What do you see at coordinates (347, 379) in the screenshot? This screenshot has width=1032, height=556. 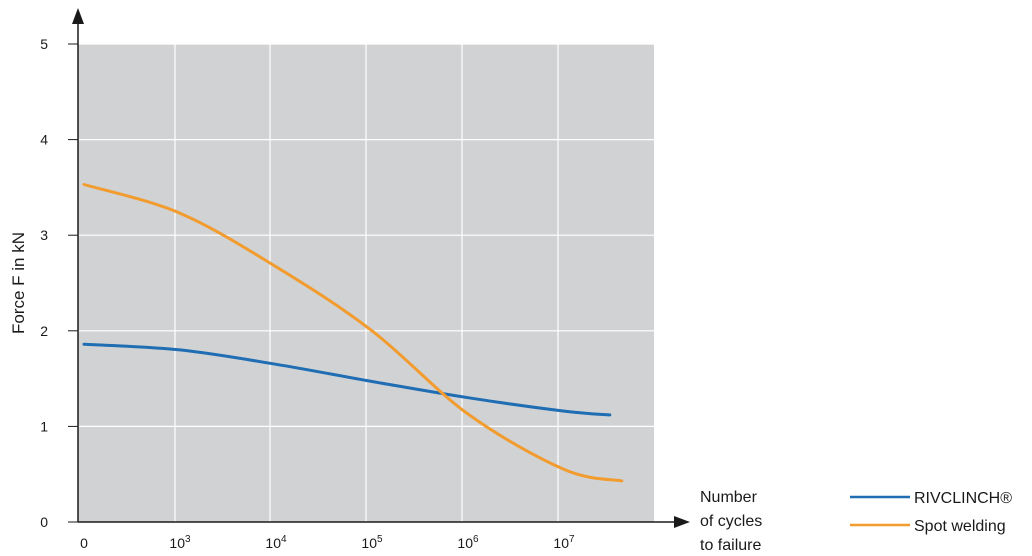 I see `series-line-rivclinch` at bounding box center [347, 379].